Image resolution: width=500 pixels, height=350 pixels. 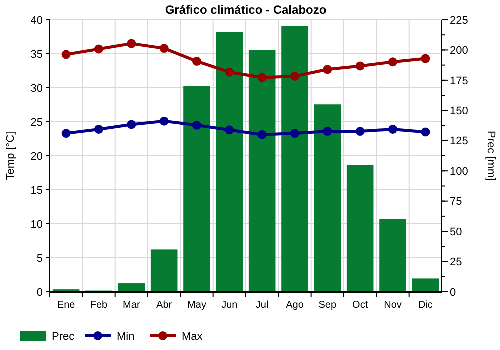 I want to click on y-tick-label: 10, so click(x=36, y=224).